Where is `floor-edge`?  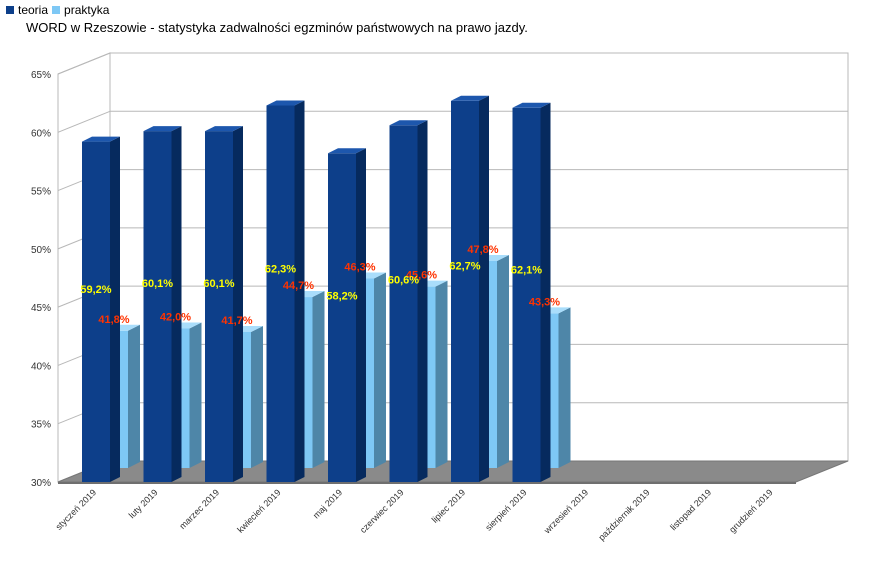 floor-edge is located at coordinates (427, 483).